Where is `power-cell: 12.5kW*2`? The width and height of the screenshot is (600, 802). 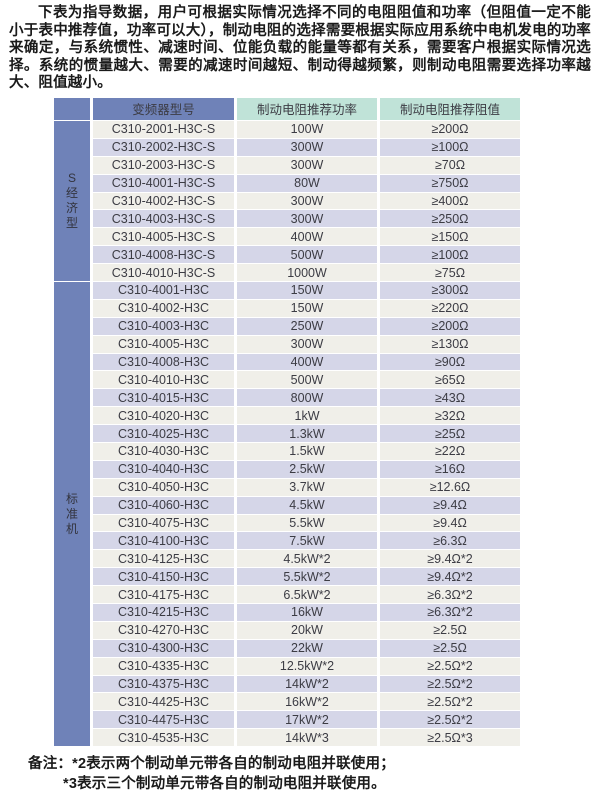
power-cell: 12.5kW*2 is located at coordinates (307, 666).